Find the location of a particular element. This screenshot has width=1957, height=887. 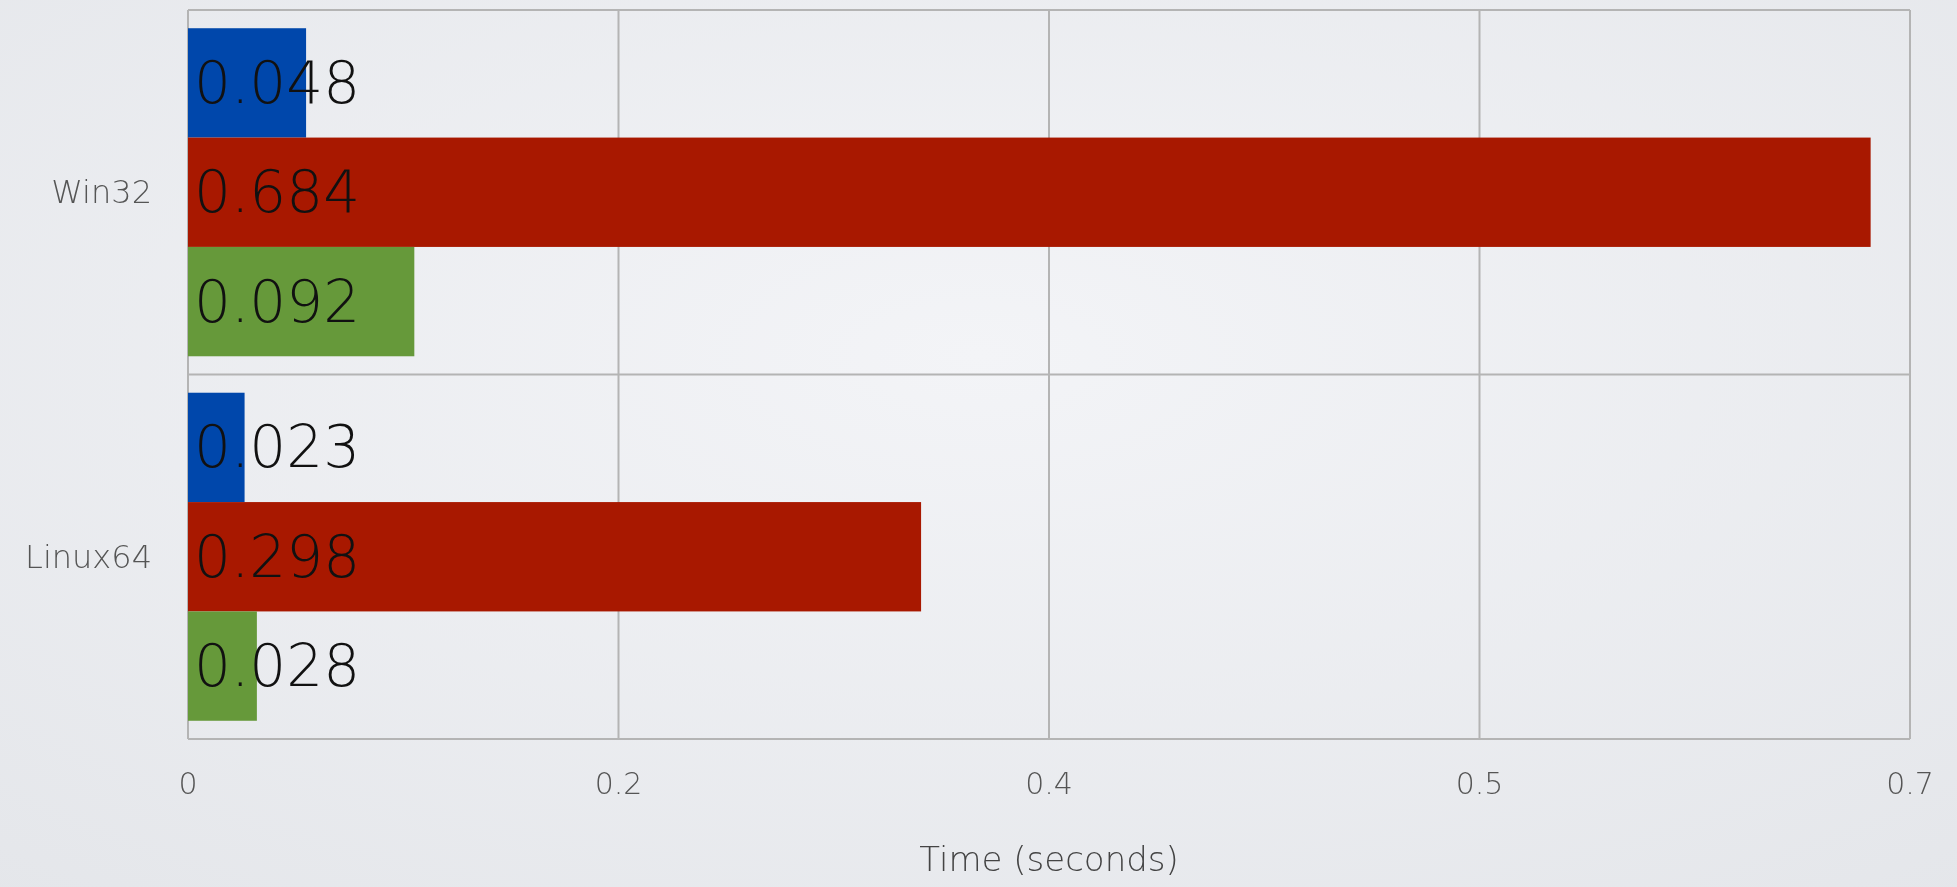

data-label: 0.298 is located at coordinates (277, 556).